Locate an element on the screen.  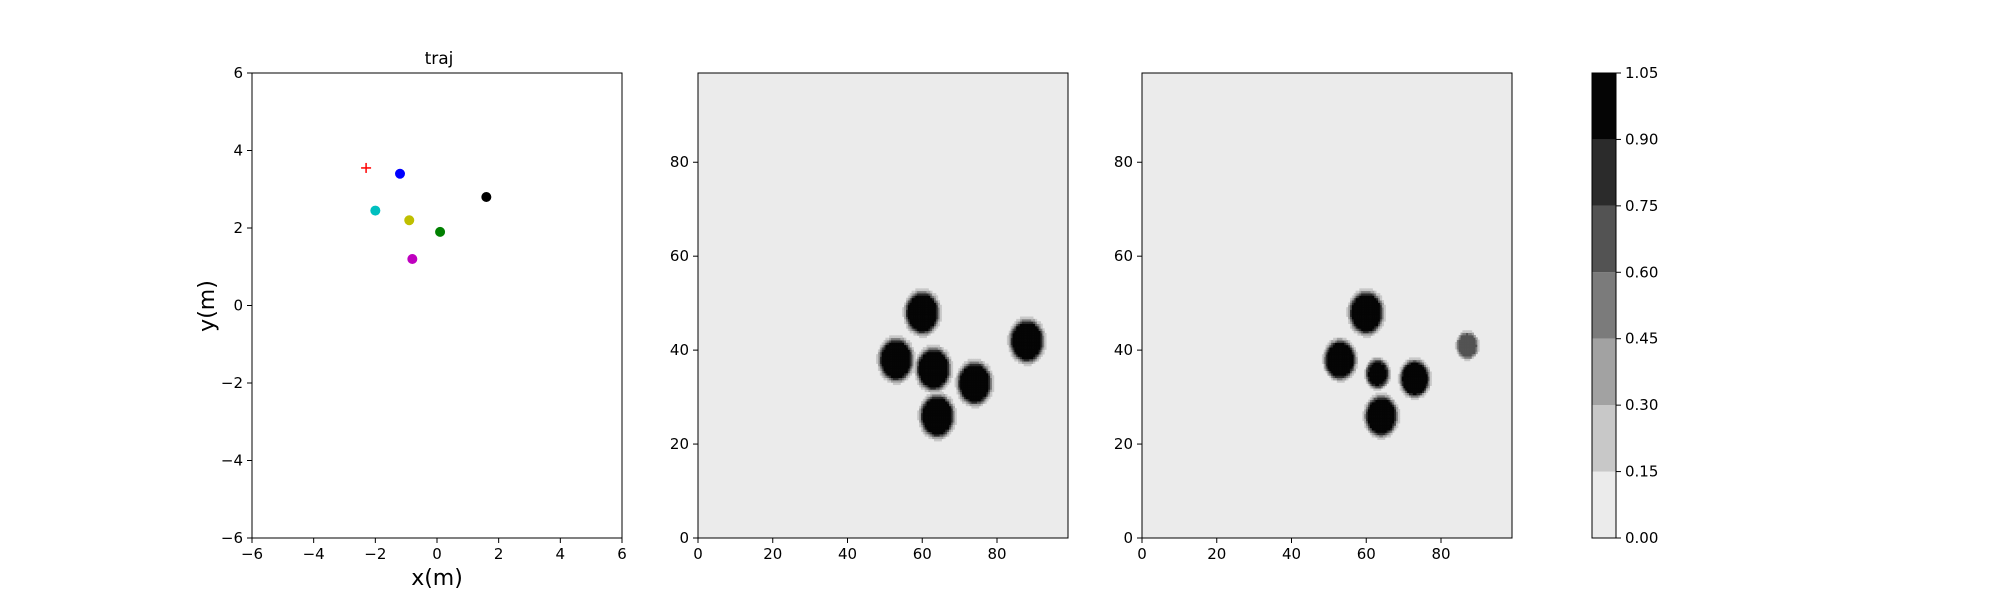
x-axis-label: x(m) is located at coordinates (437, 578).